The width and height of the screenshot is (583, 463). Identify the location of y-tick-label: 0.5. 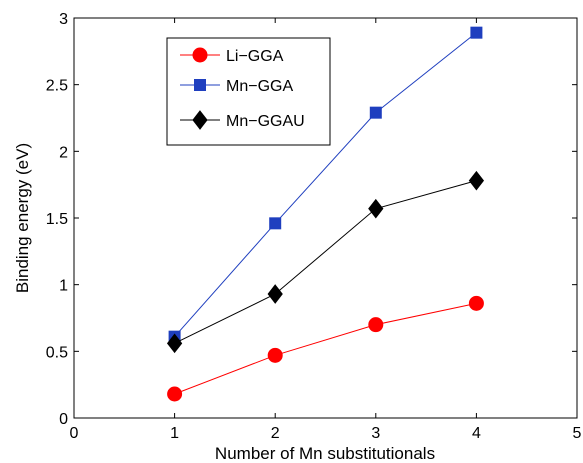
(57, 352).